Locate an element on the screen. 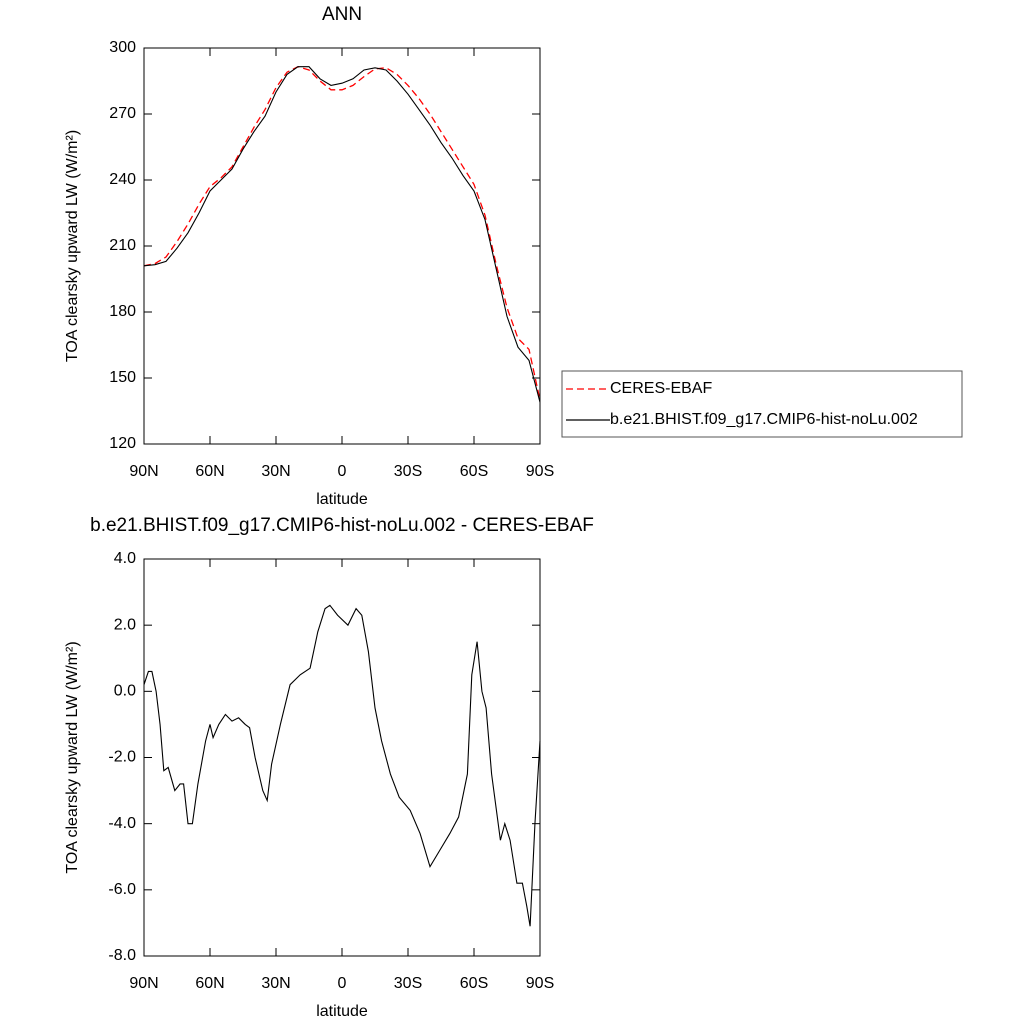 The width and height of the screenshot is (1024, 1024). y-tick-label: 180 is located at coordinates (122, 311).